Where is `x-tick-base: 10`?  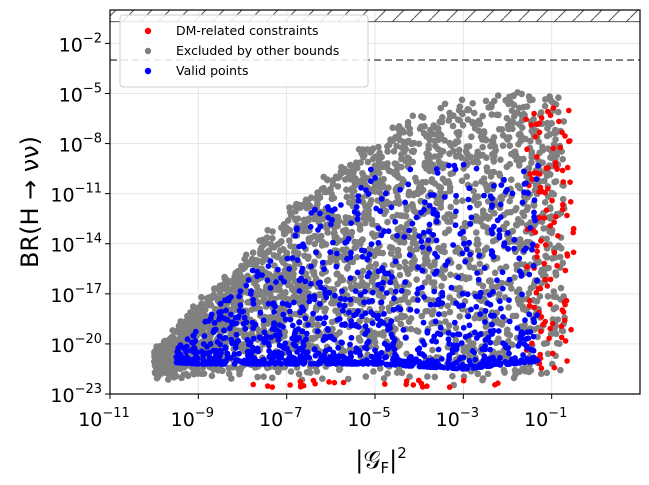 x-tick-base: 10 is located at coordinates (448, 420).